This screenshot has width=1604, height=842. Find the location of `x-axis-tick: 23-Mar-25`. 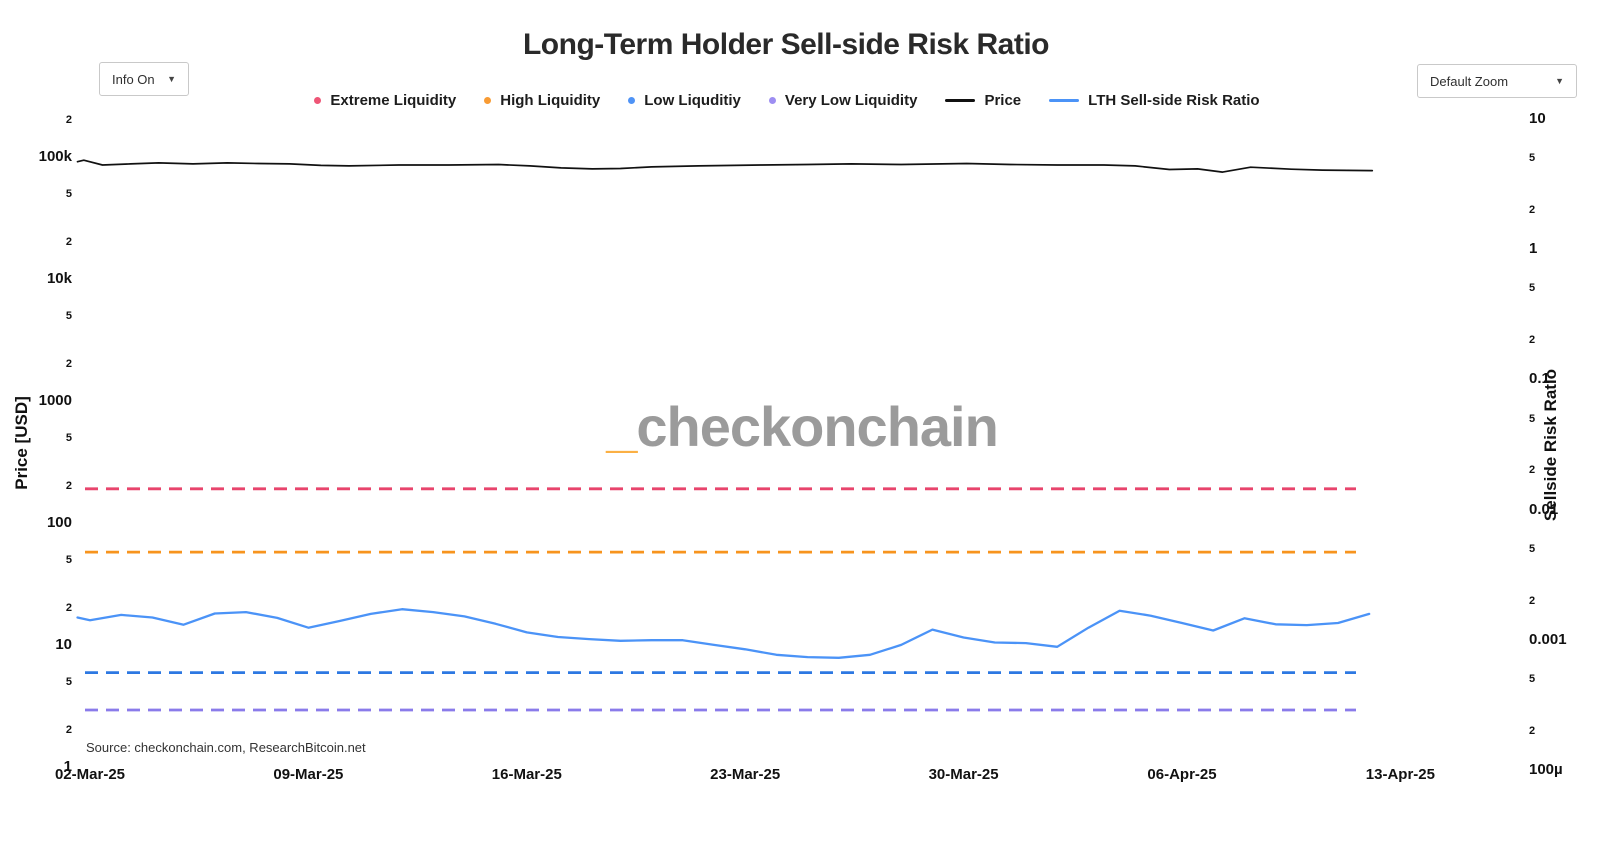

x-axis-tick: 23-Mar-25 is located at coordinates (745, 774).